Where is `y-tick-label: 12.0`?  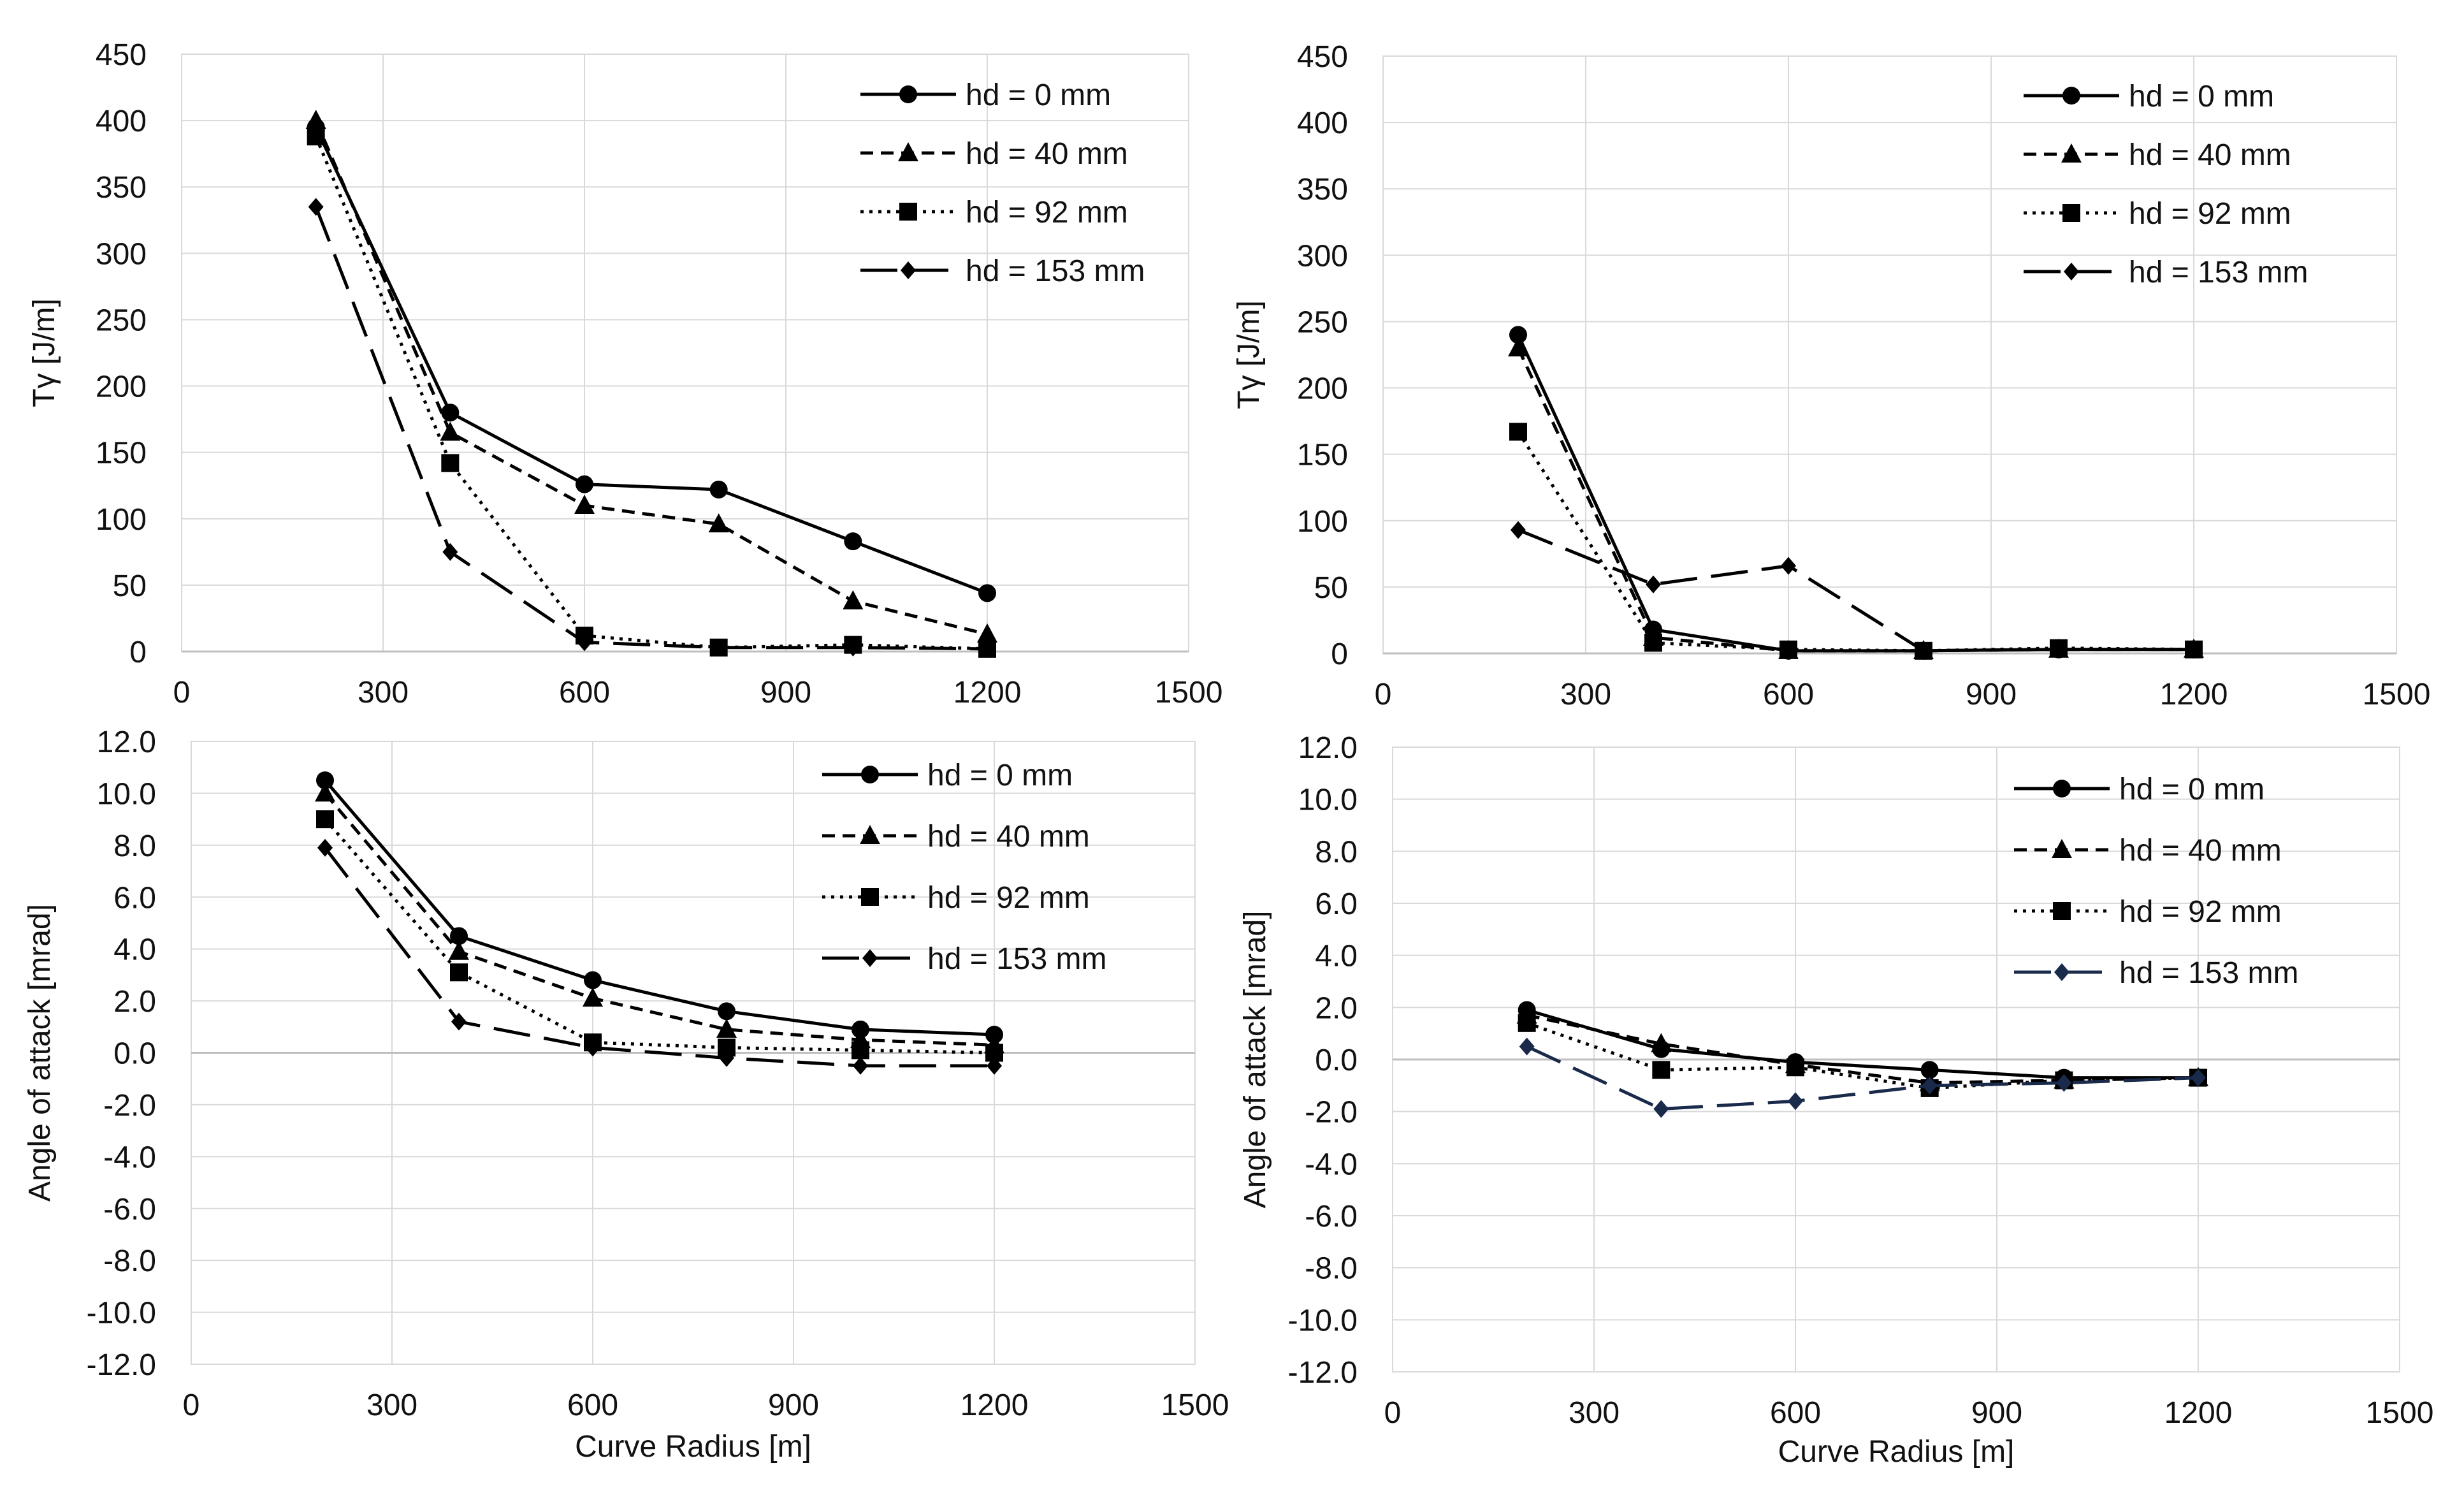 y-tick-label: 12.0 is located at coordinates (1328, 748).